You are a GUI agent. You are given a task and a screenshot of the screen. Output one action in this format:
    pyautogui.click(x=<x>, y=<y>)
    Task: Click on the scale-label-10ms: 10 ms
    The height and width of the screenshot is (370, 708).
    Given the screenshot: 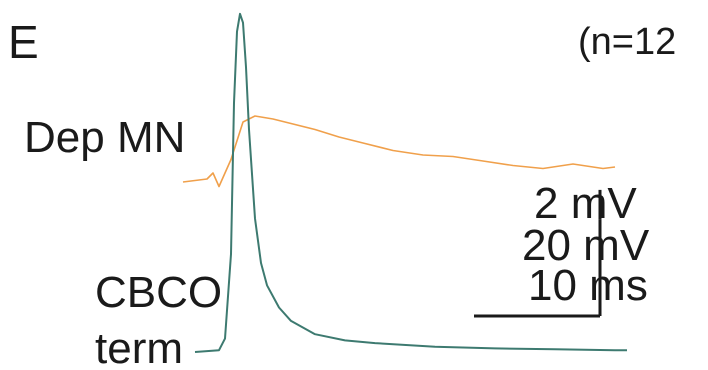 What is the action you would take?
    pyautogui.click(x=588, y=285)
    